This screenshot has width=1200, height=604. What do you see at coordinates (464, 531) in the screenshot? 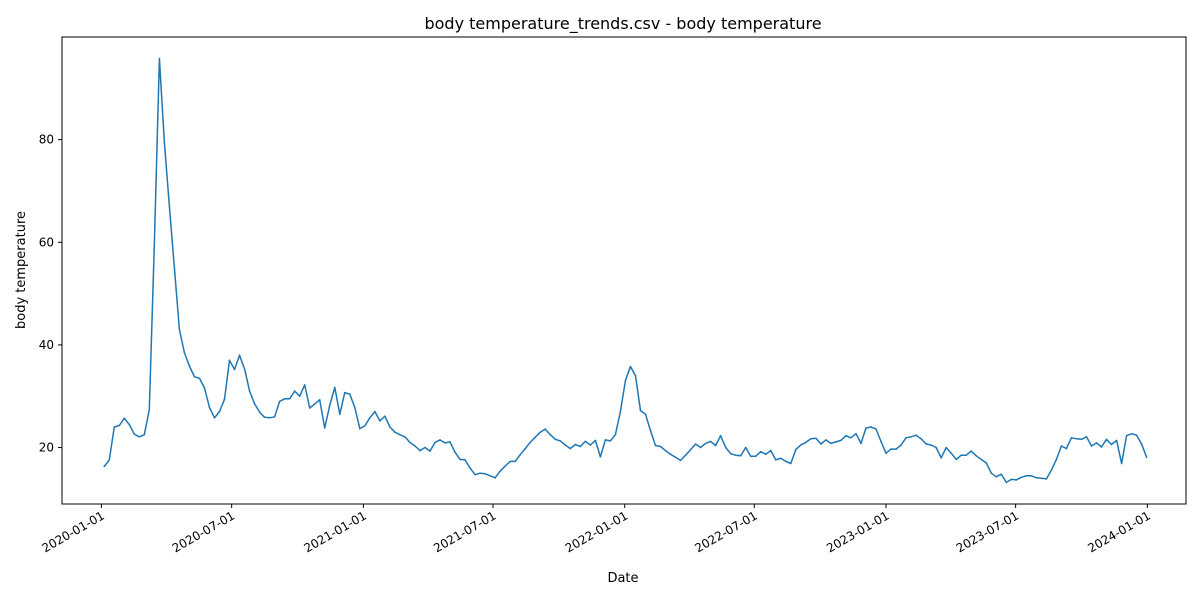
I see `x-tick-label: 2021-07-01` at bounding box center [464, 531].